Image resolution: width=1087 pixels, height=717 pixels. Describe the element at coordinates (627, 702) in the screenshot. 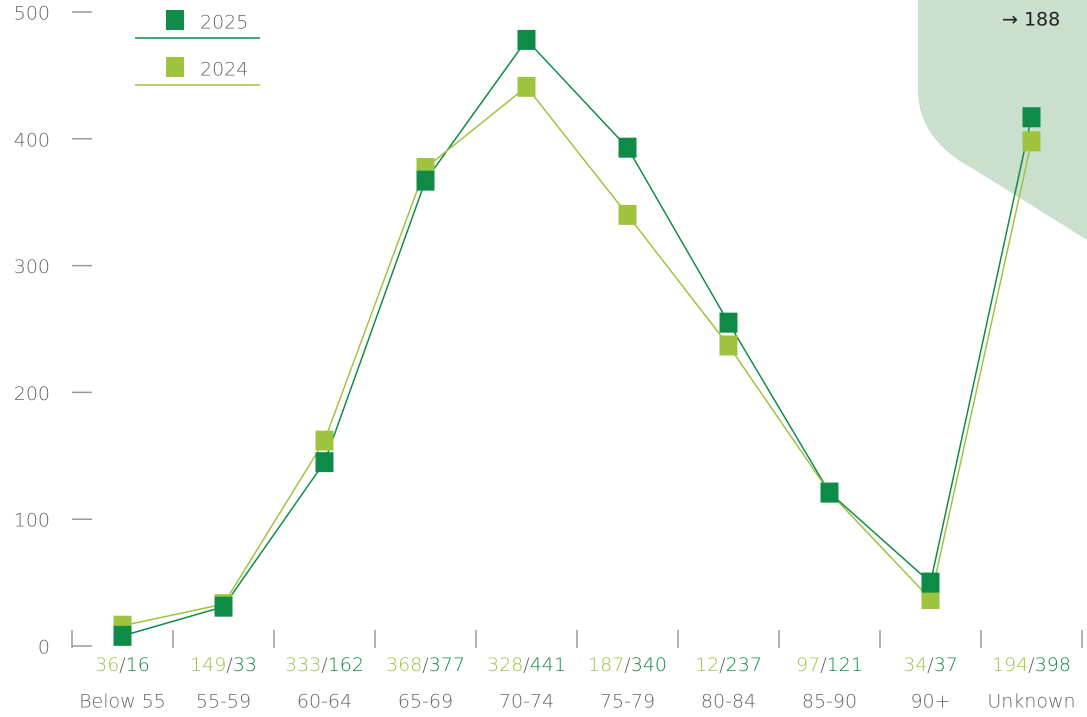

I see `x-tick-label: 75-79` at that location.